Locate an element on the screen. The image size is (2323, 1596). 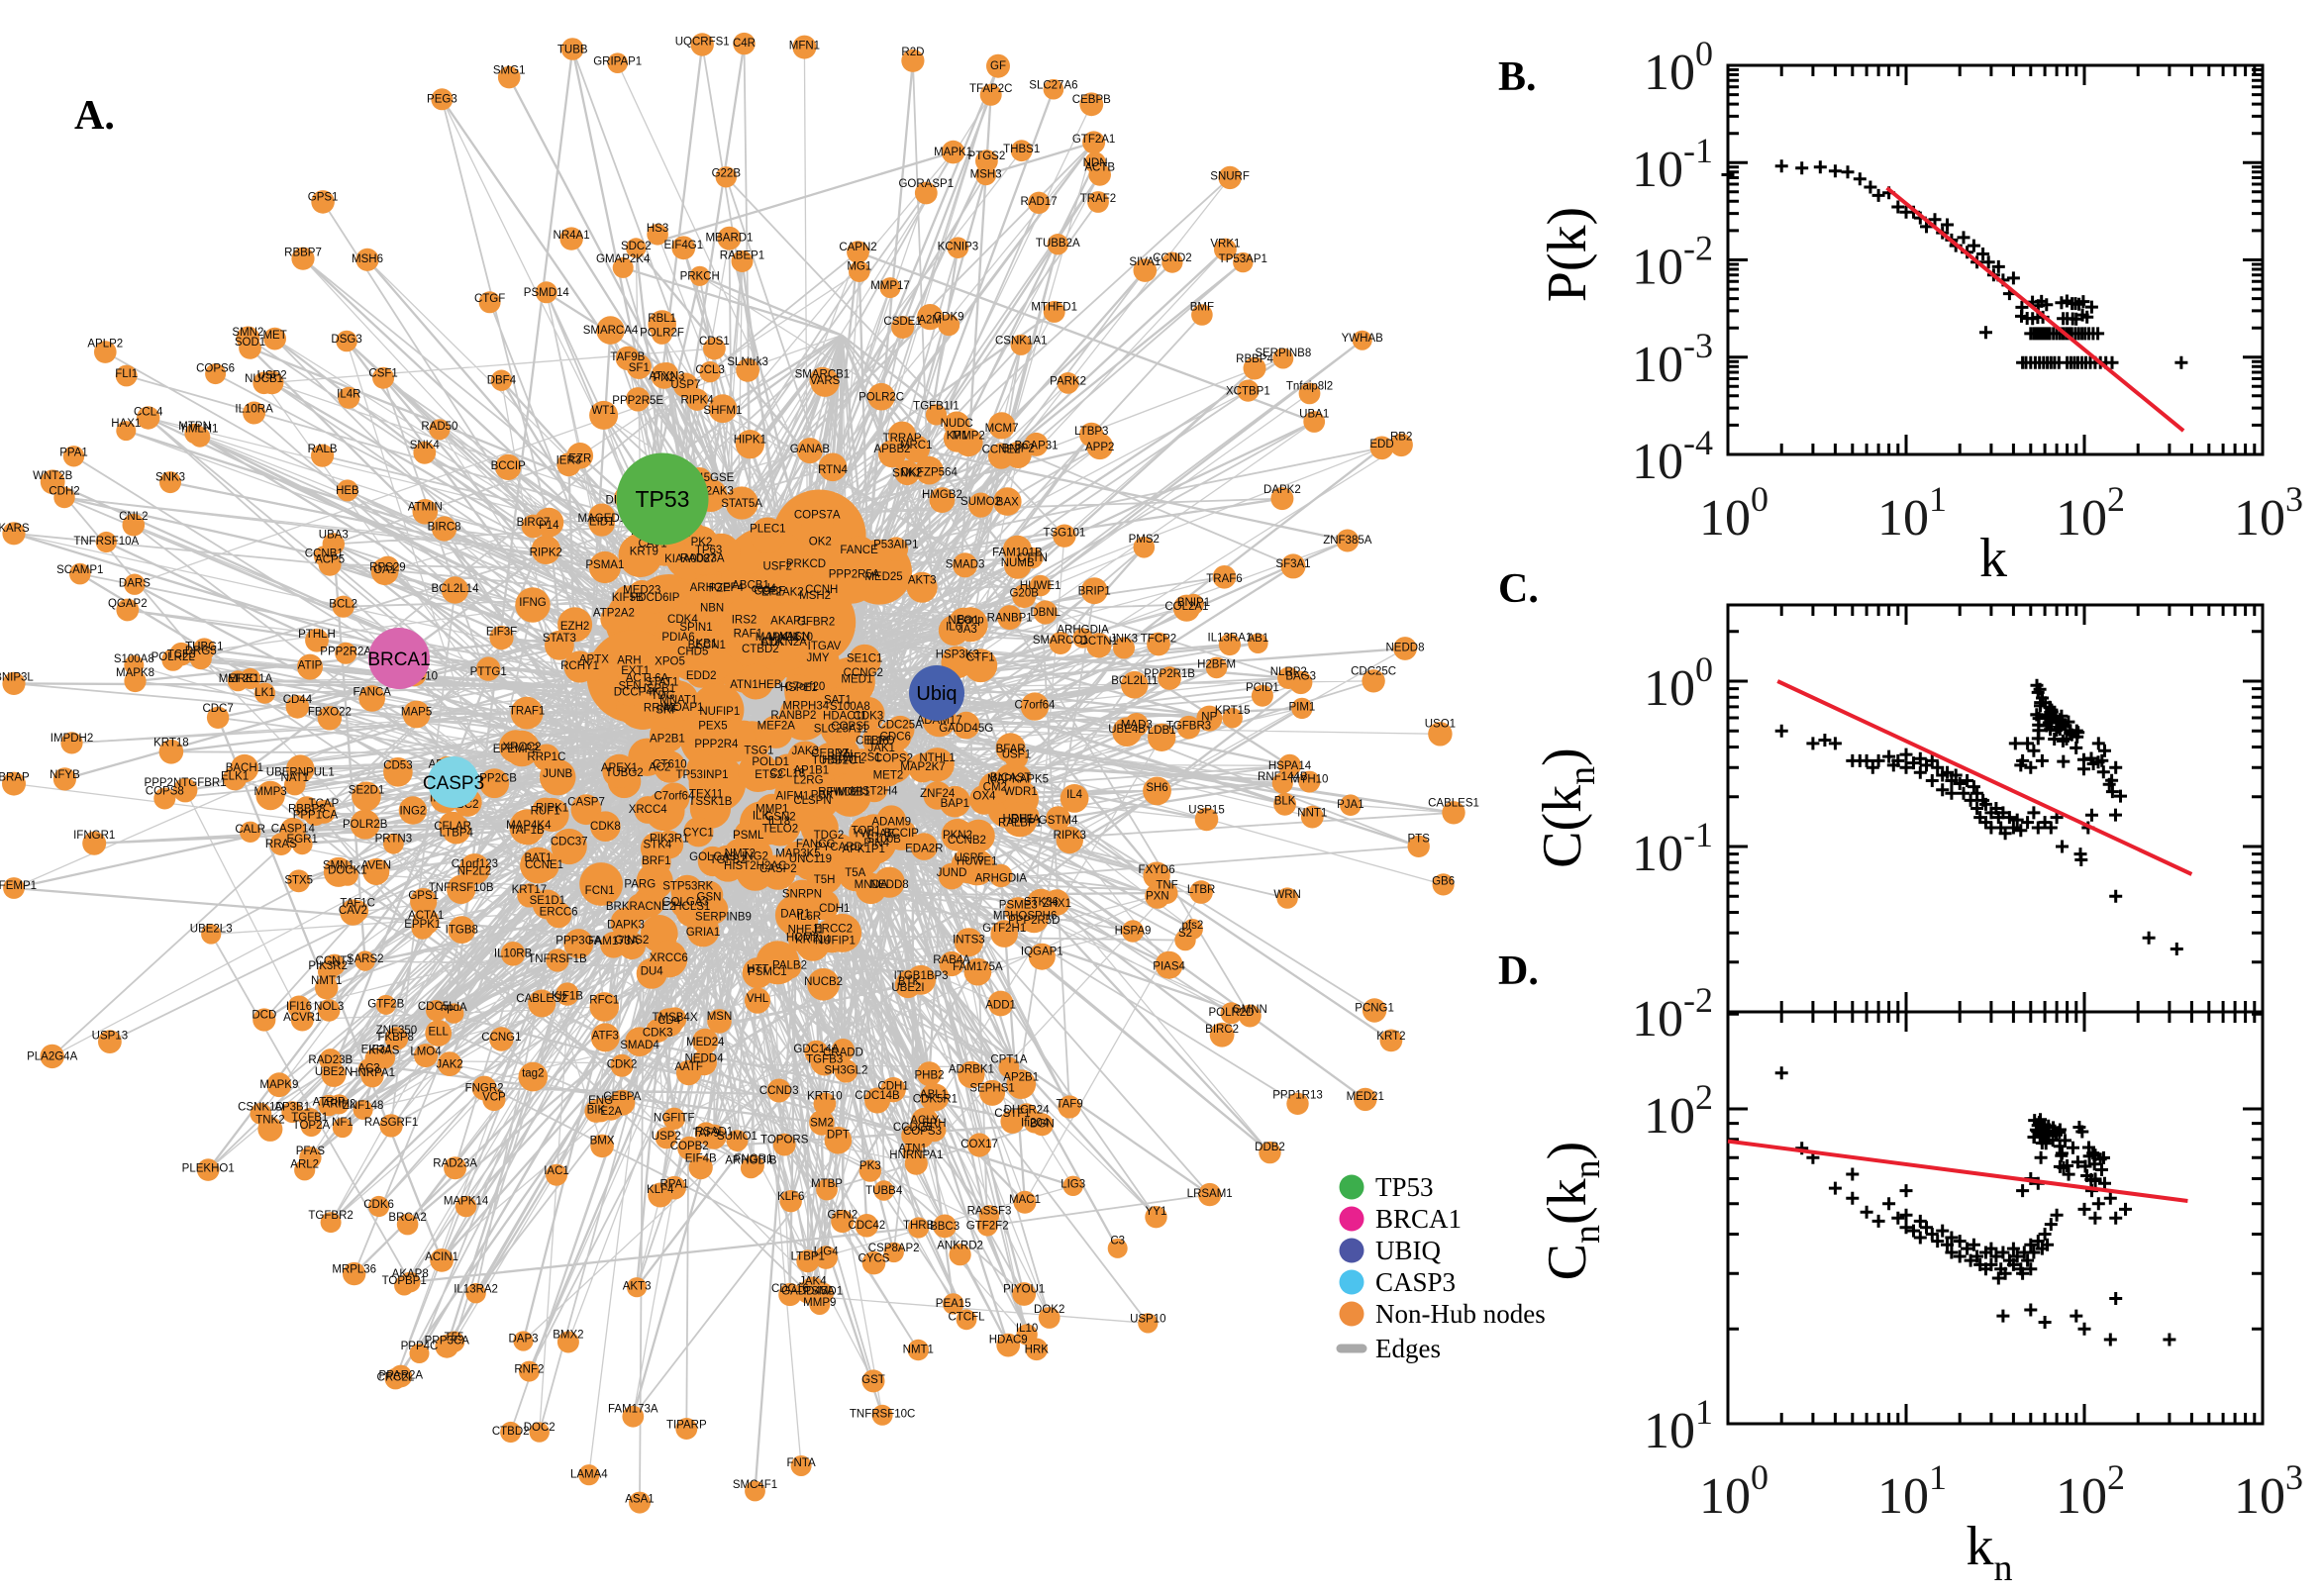
svg-text: MTBP is located at coordinates (827, 1184).